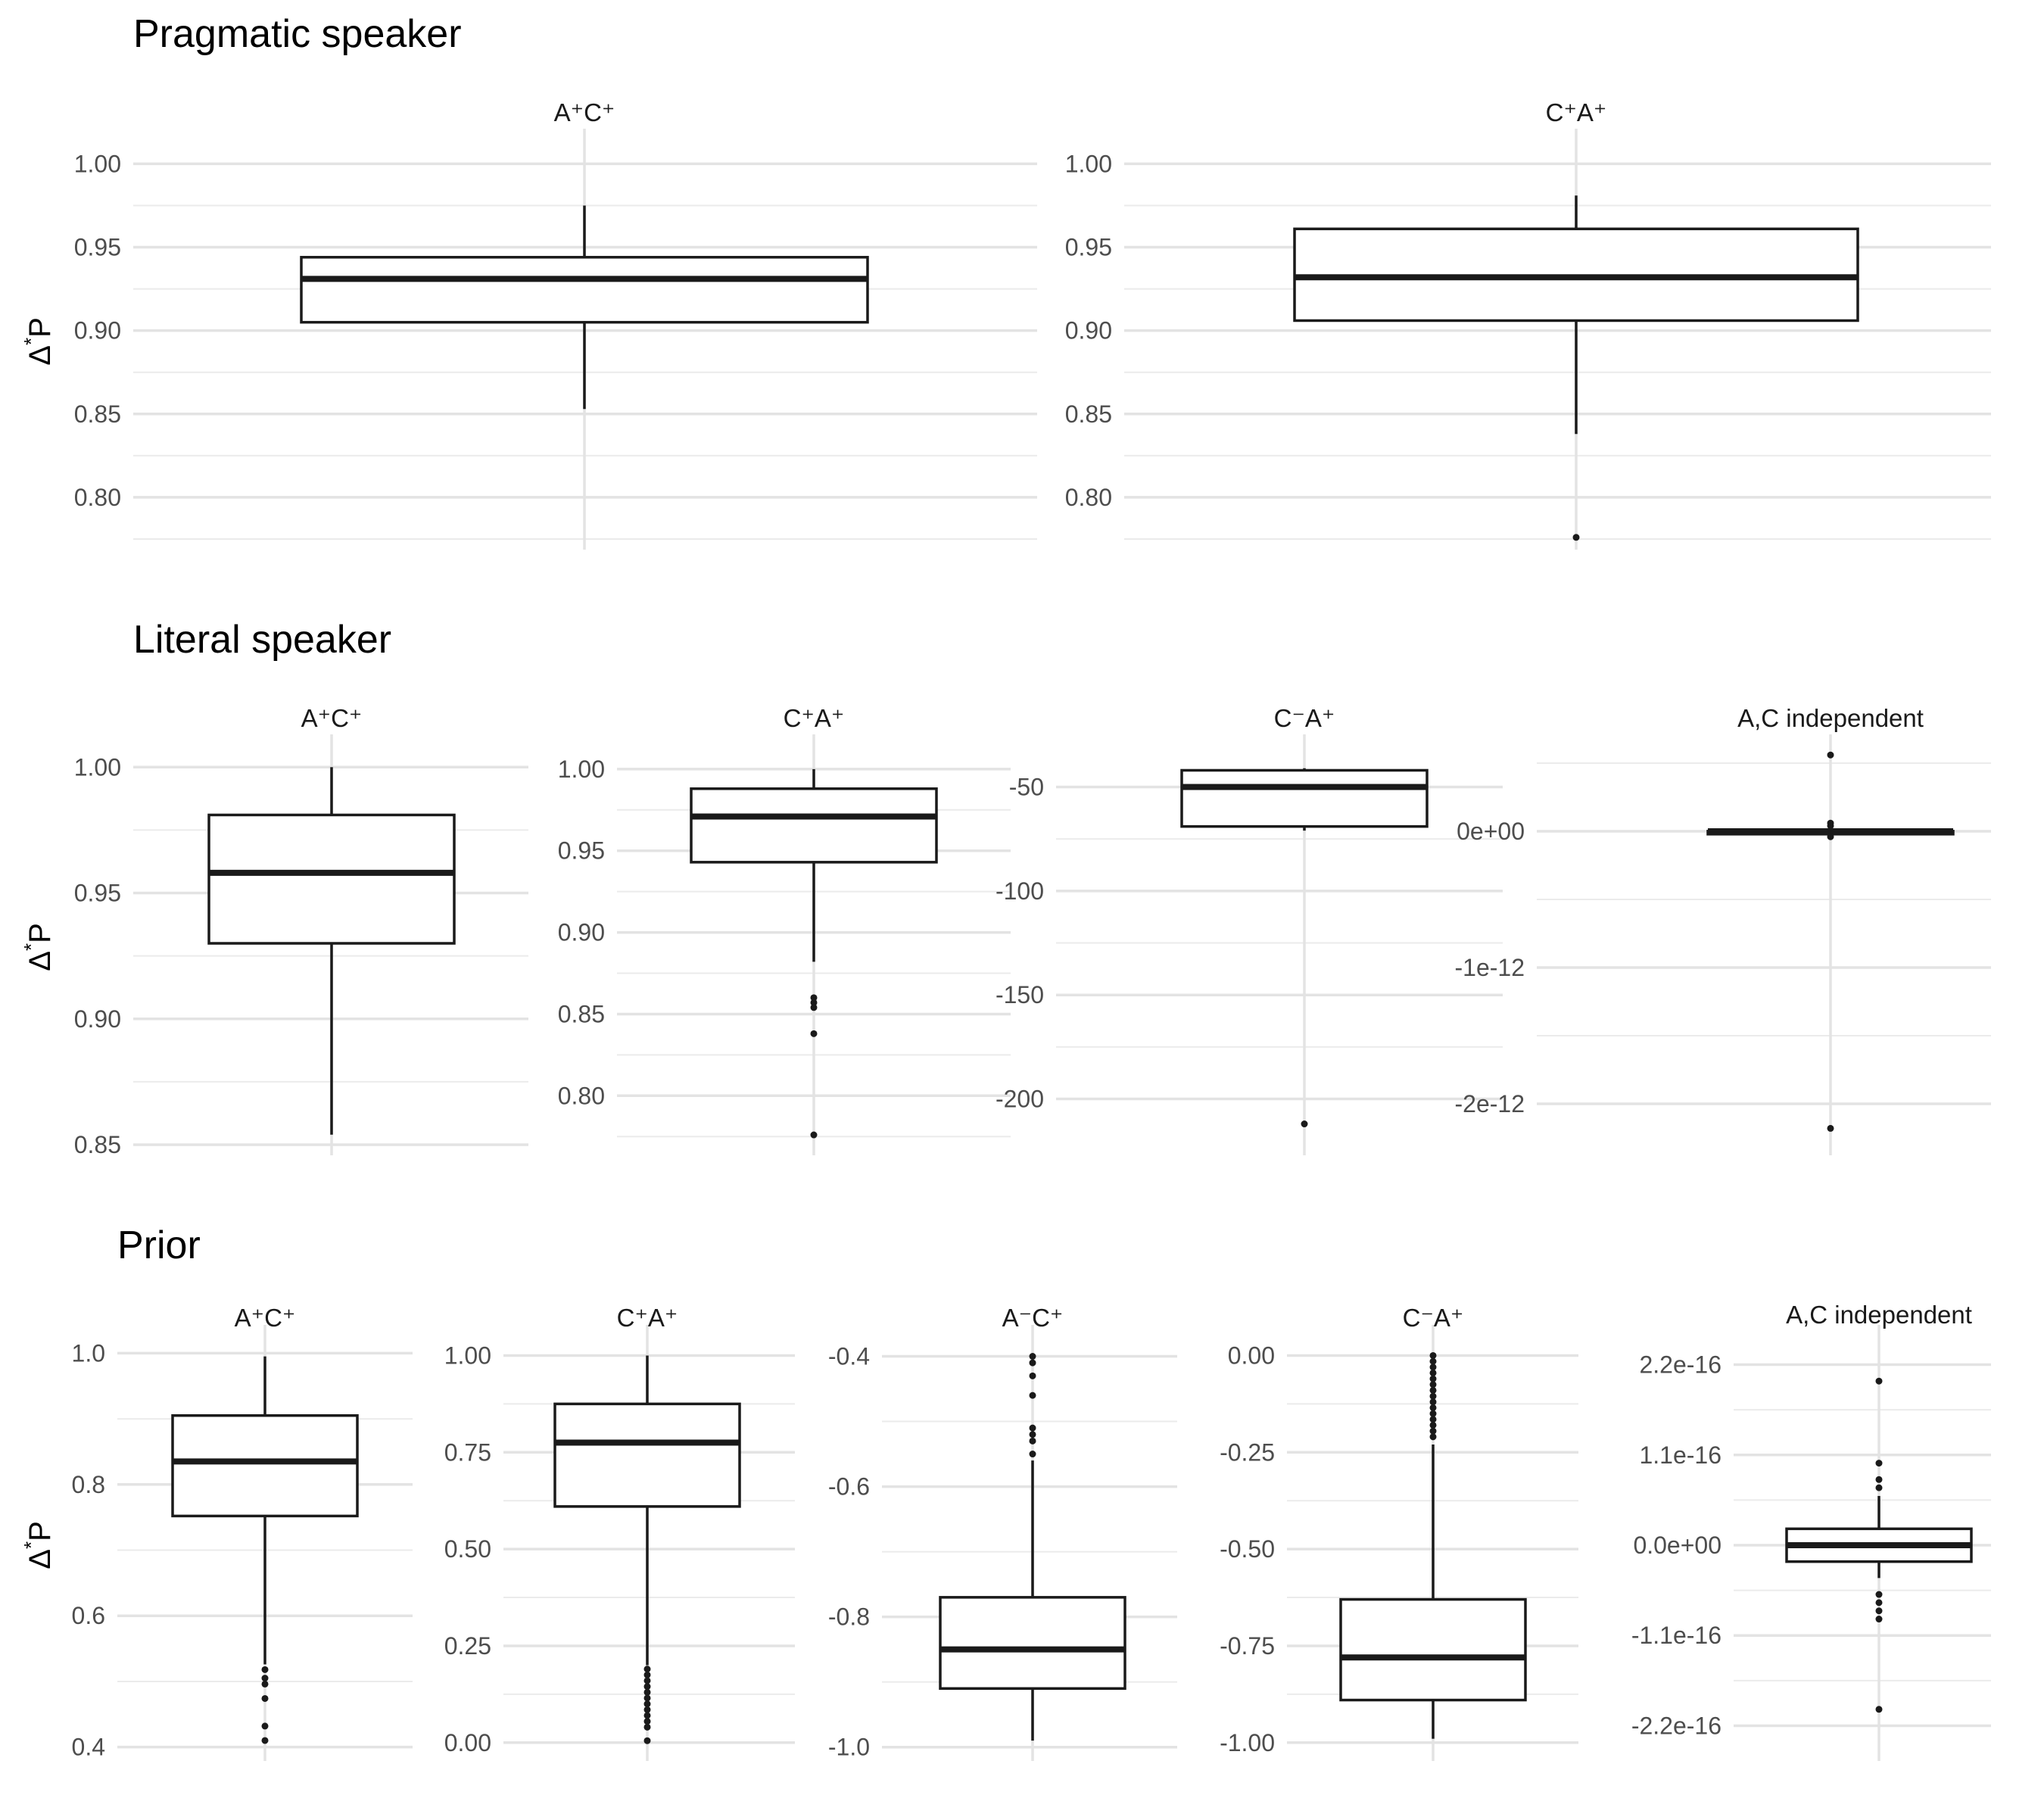  Describe the element at coordinates (814, 718) in the screenshot. I see `panel-title: C⁺A⁺` at that location.